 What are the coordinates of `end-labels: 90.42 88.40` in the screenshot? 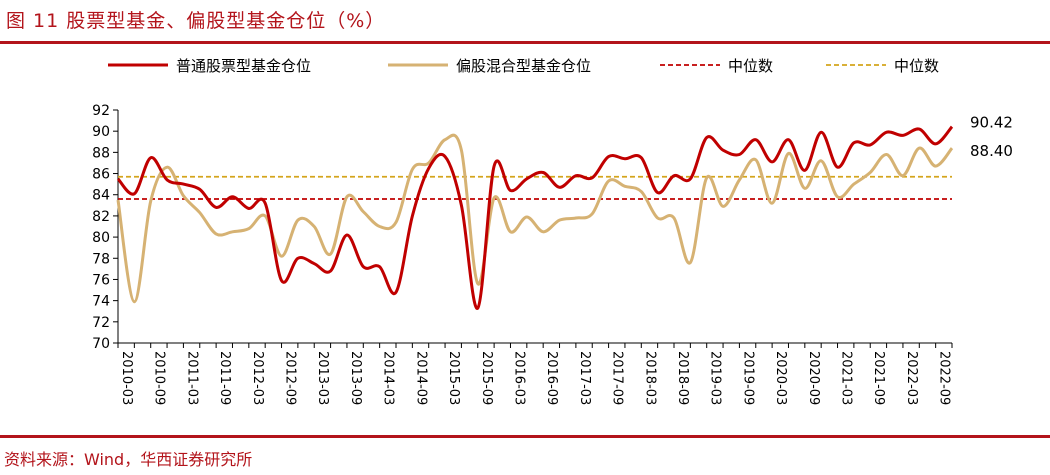 It's located at (991, 137).